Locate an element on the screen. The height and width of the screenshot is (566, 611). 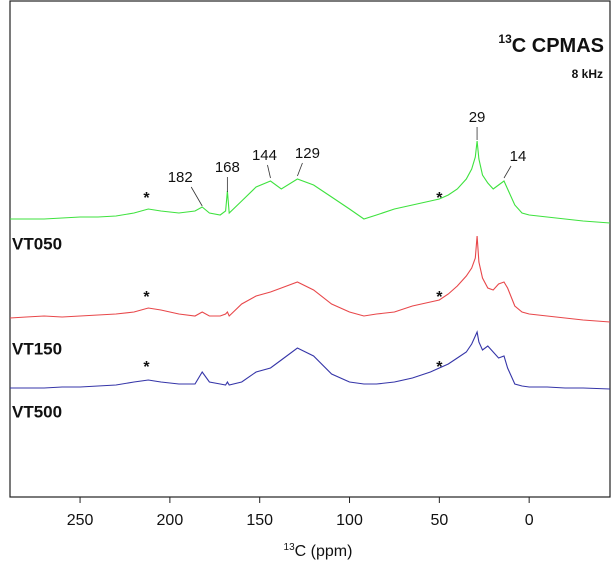
x-tick-label: 0 is located at coordinates (529, 520).